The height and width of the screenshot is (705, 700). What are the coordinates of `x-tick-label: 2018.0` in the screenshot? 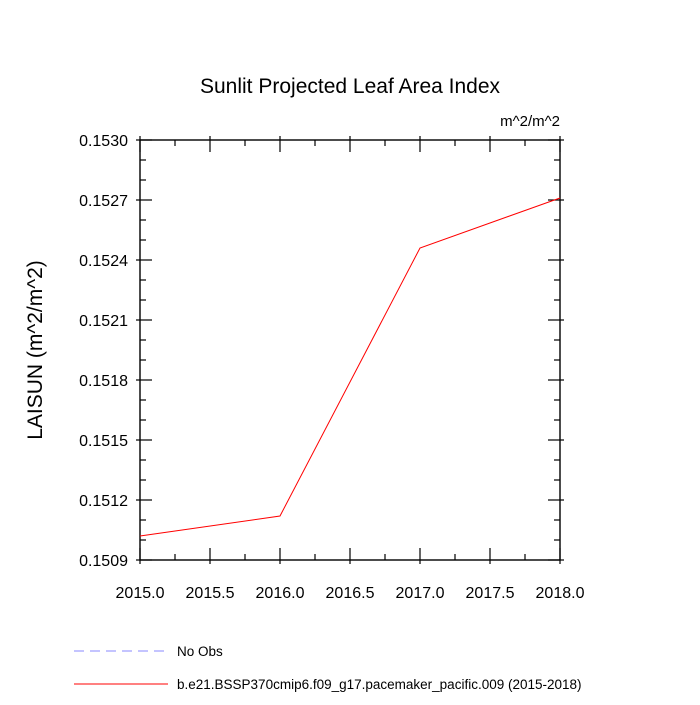 It's located at (560, 593).